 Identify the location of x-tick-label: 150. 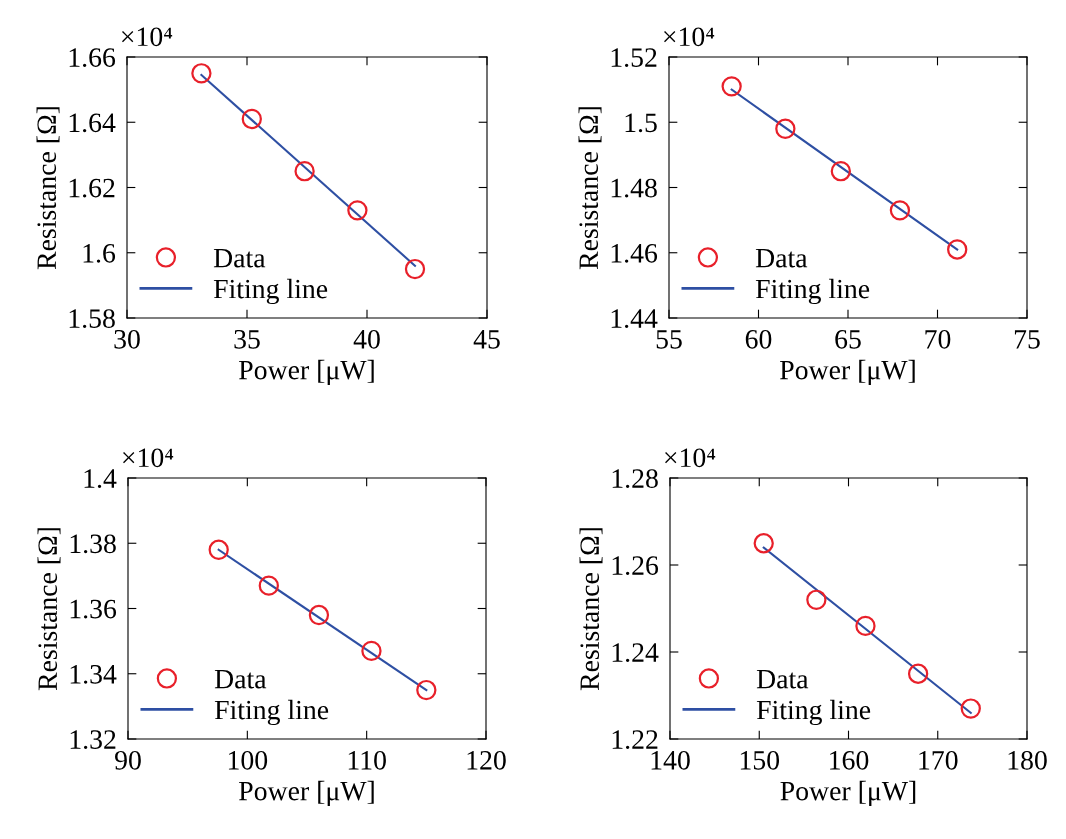
(760, 760).